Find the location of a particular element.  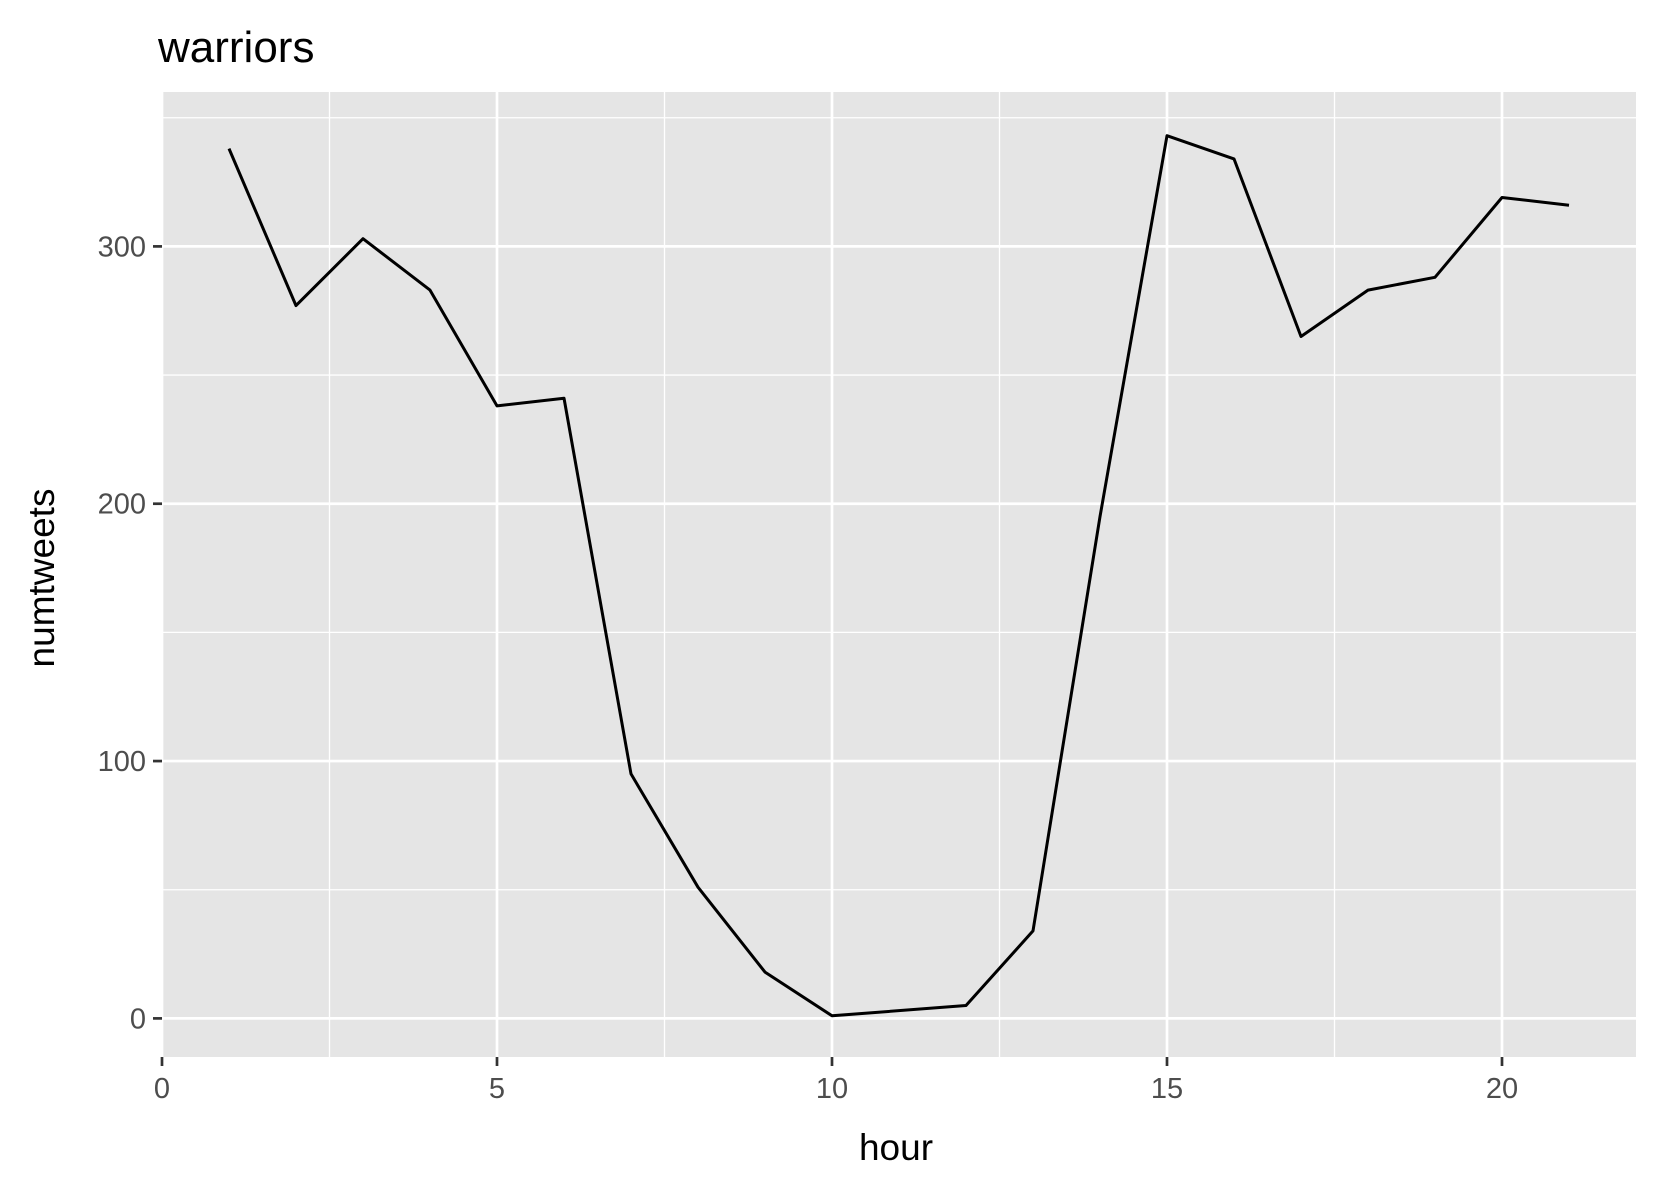

chart-title: warriors is located at coordinates (235, 47).